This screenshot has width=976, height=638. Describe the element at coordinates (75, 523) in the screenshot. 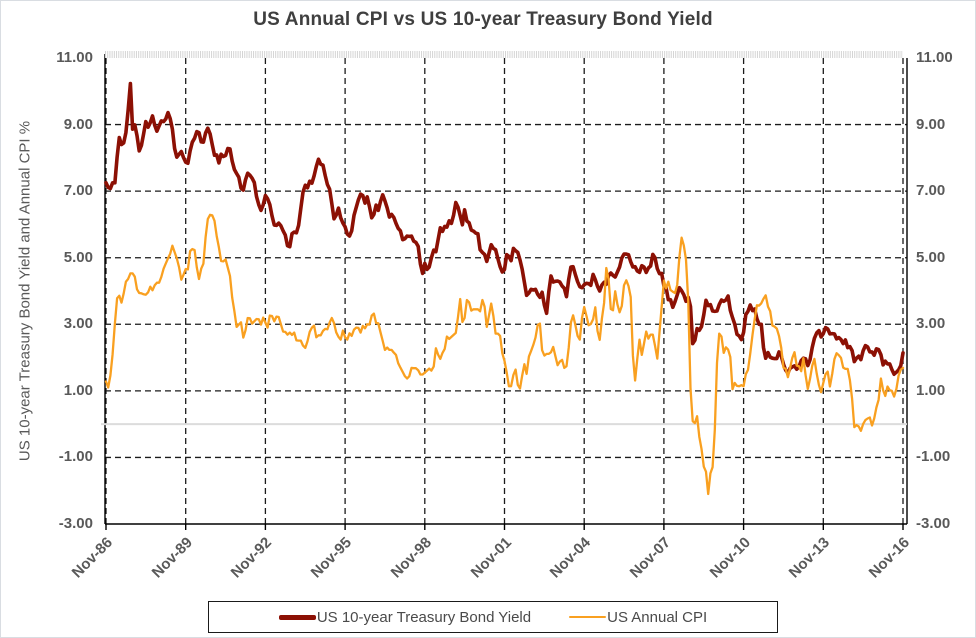

I see `y-tick-label-left: -3.00` at that location.